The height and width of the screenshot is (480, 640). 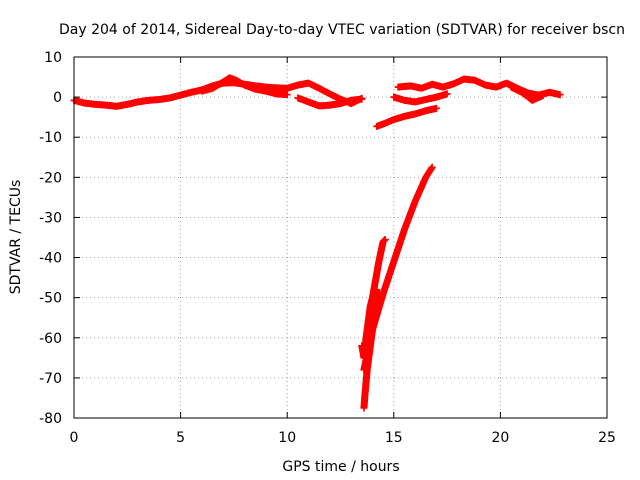 I want to click on x-tick-label: 20, so click(x=500, y=438).